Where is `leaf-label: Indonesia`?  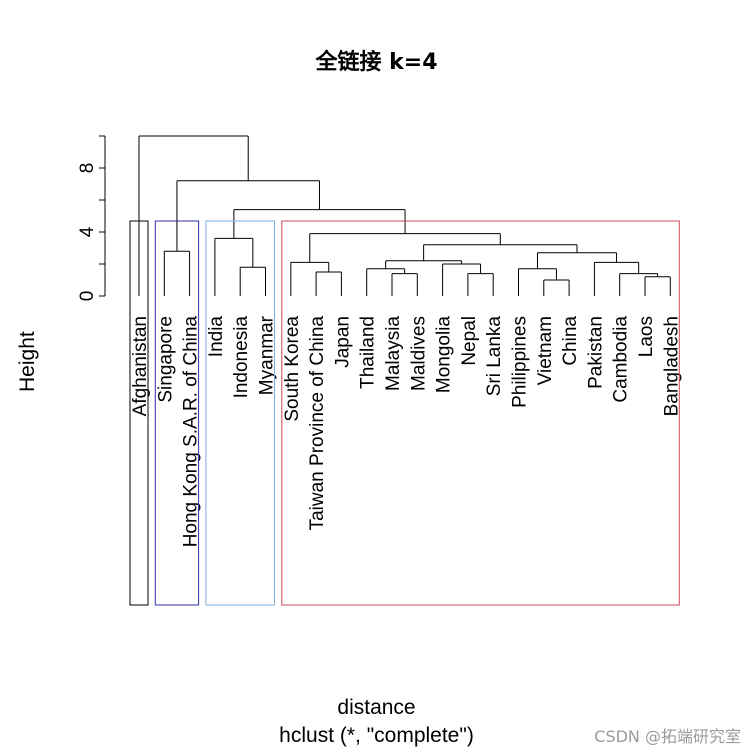 leaf-label: Indonesia is located at coordinates (241, 357).